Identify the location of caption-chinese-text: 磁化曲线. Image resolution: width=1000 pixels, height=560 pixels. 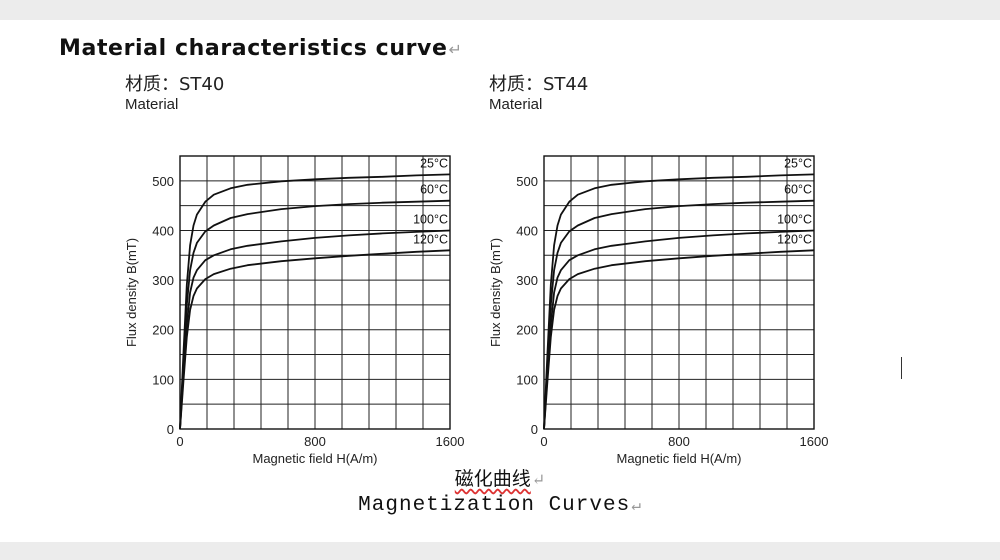
(492, 479).